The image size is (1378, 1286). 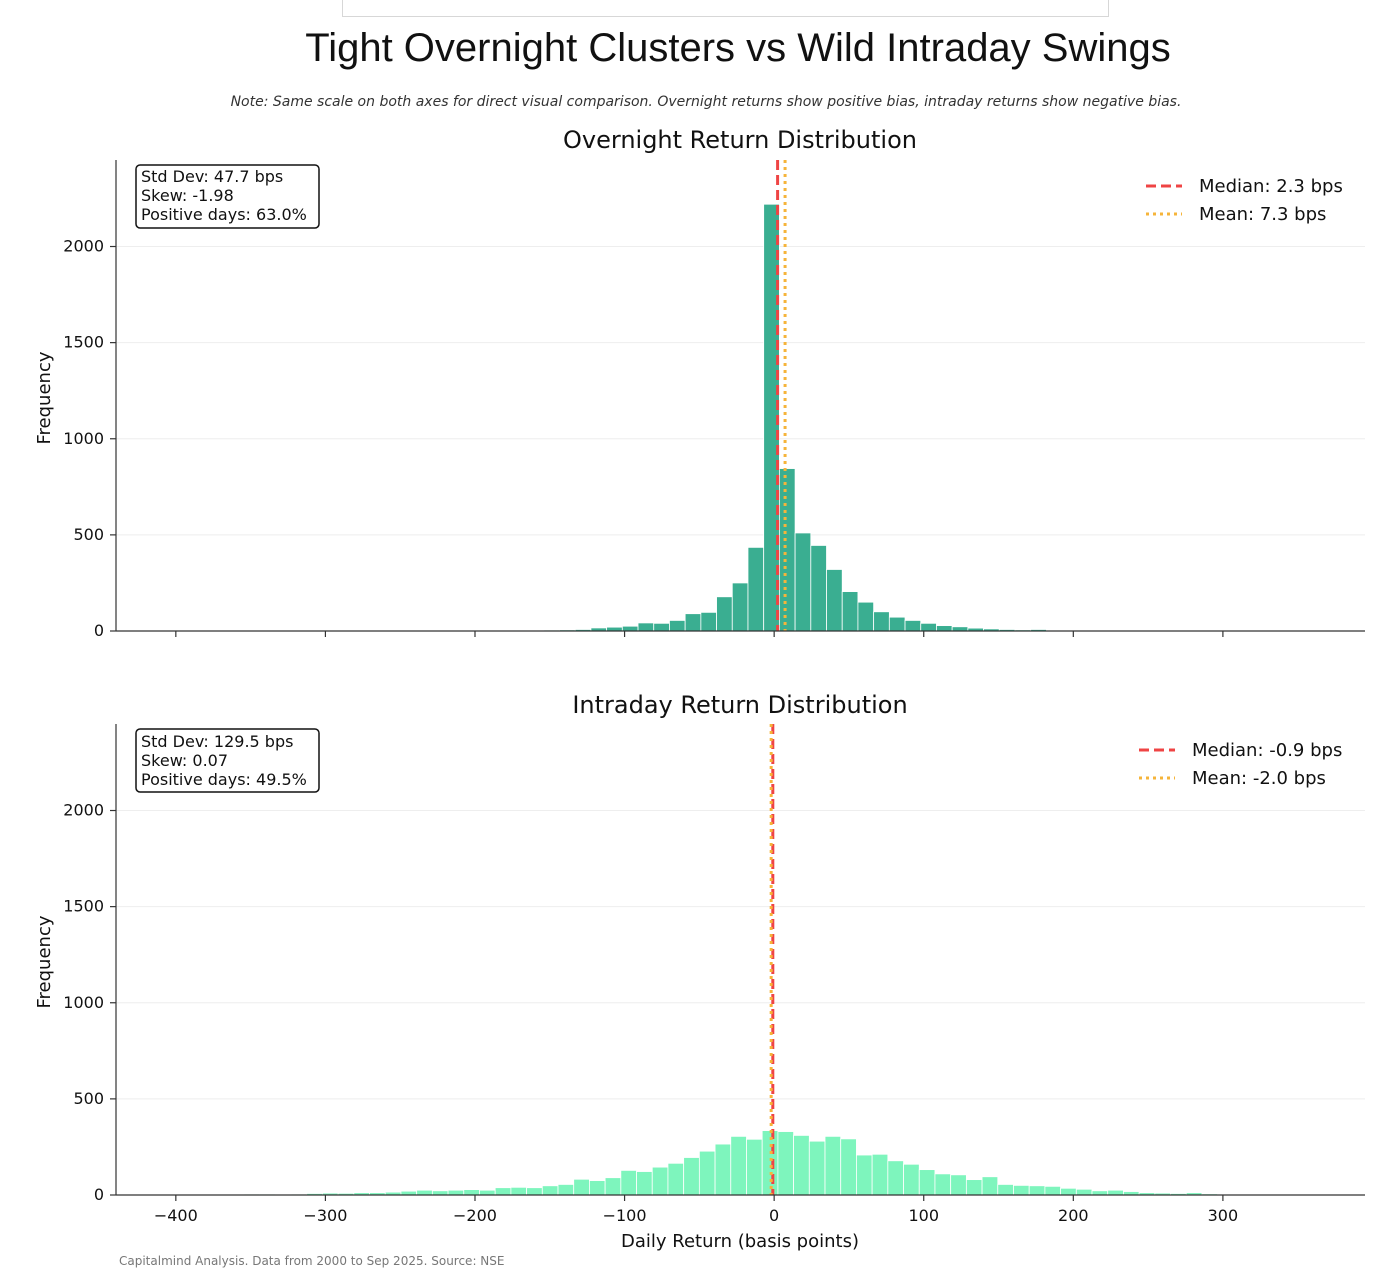 I want to click on intraday-stat-positive: Positive days: 49.5%, so click(x=224, y=779).